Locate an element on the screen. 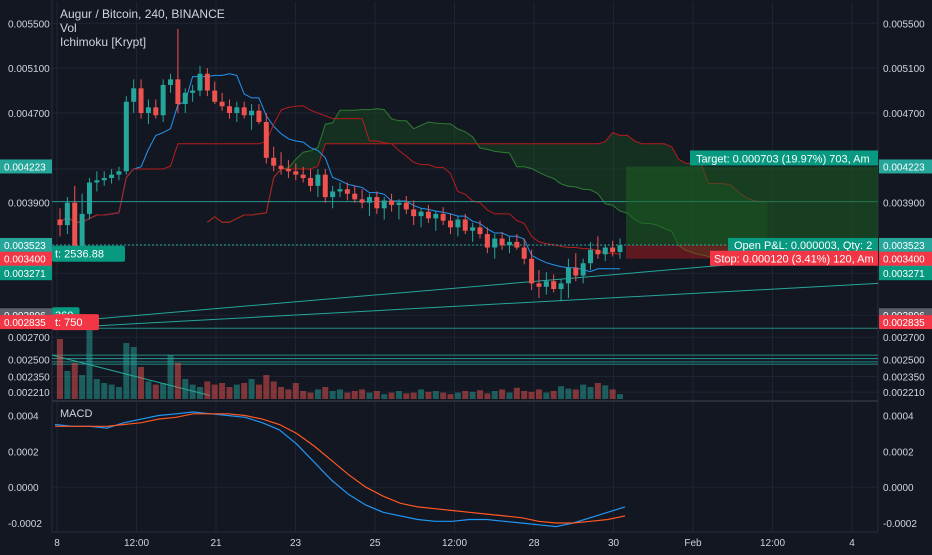 Image resolution: width=932 pixels, height=555 pixels. left-price-axis-tick-label: 0.002500 is located at coordinates (29, 361).